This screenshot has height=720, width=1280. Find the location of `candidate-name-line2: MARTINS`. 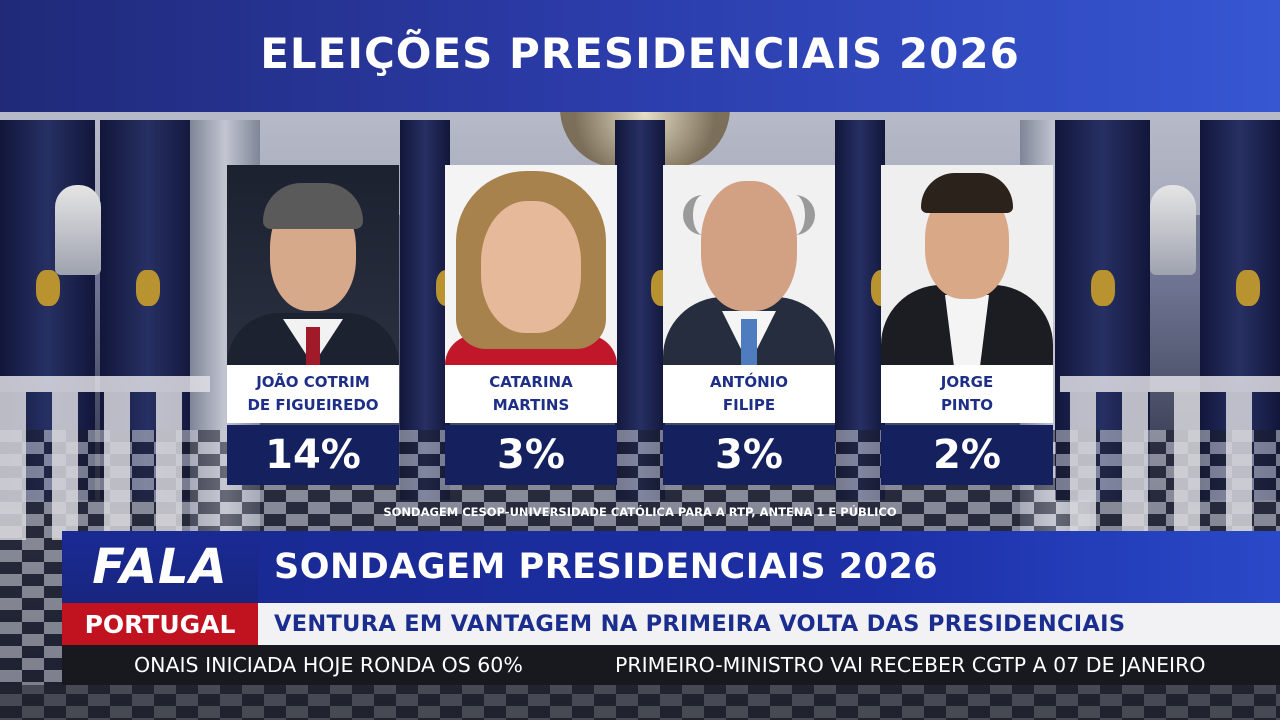

candidate-name-line2: MARTINS is located at coordinates (531, 405).